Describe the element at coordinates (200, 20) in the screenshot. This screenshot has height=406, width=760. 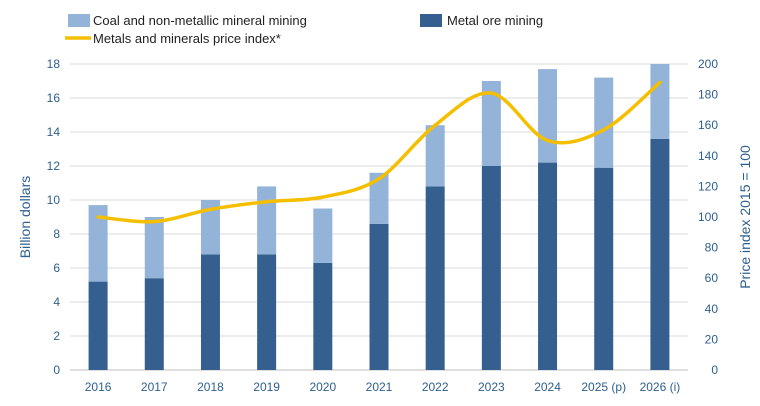
I see `legend-label-coal: Coal and non-metallic mineral mining` at that location.